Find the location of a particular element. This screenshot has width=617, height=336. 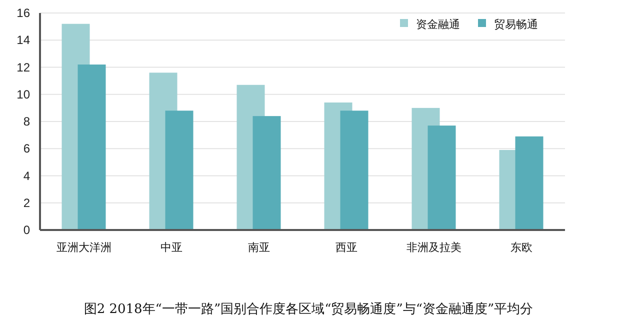

y-tick-label: 14 is located at coordinates (23, 40).